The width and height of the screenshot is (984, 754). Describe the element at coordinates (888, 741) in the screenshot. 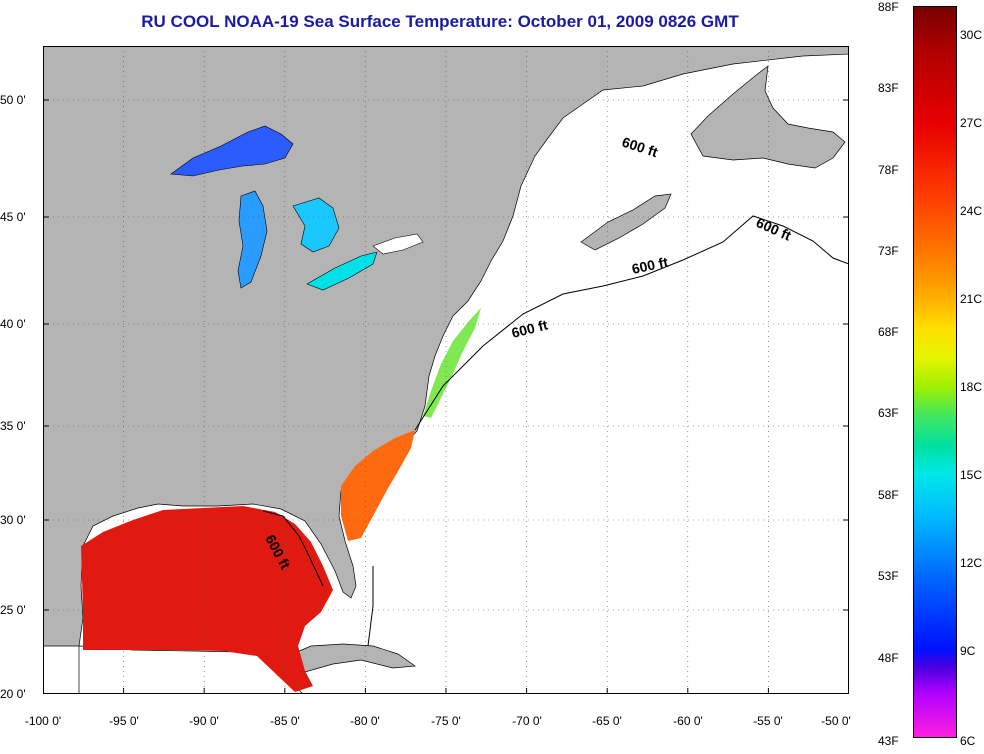

I see `colorbar-f-43: 43F` at that location.